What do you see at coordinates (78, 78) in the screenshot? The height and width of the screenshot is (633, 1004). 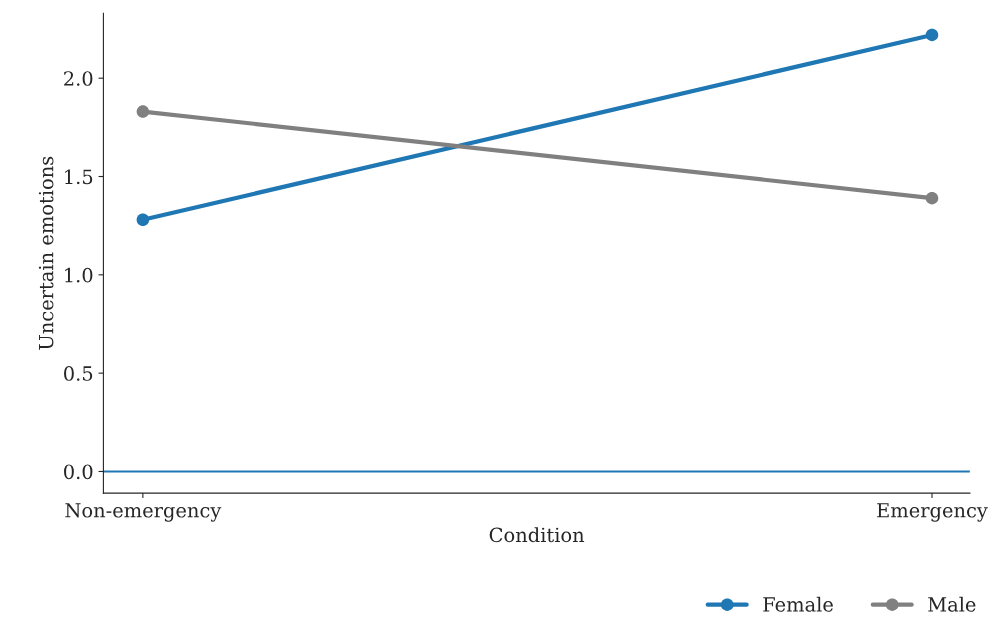 I see `y-tick-label: 2.0` at bounding box center [78, 78].